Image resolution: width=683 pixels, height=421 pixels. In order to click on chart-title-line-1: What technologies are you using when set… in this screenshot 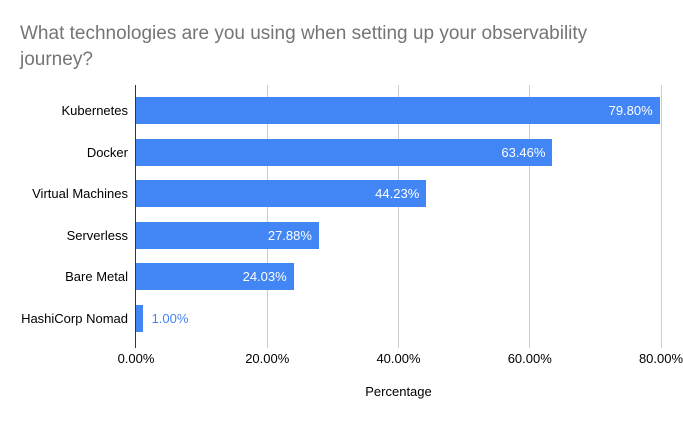, I will do `click(304, 33)`.